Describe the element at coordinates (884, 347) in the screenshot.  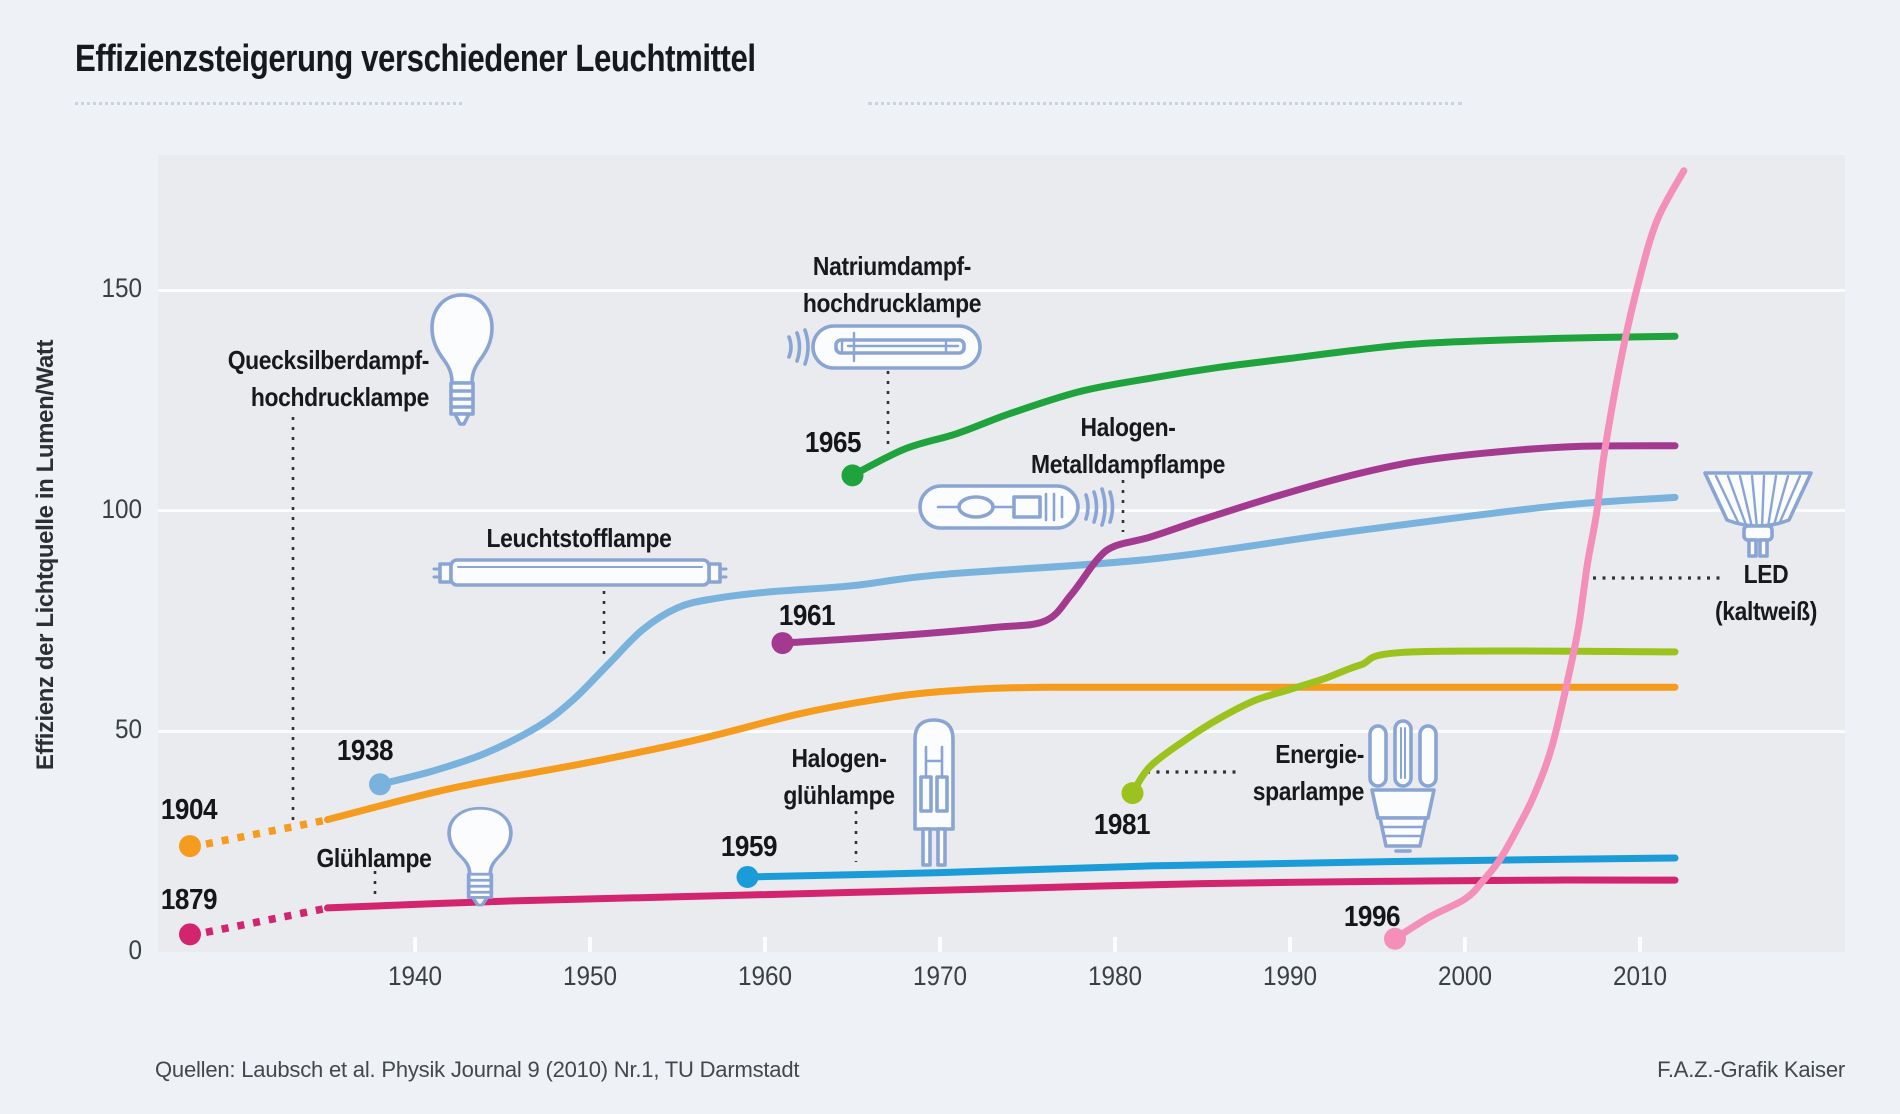
I see `sodium-vapor-lamp-icon` at that location.